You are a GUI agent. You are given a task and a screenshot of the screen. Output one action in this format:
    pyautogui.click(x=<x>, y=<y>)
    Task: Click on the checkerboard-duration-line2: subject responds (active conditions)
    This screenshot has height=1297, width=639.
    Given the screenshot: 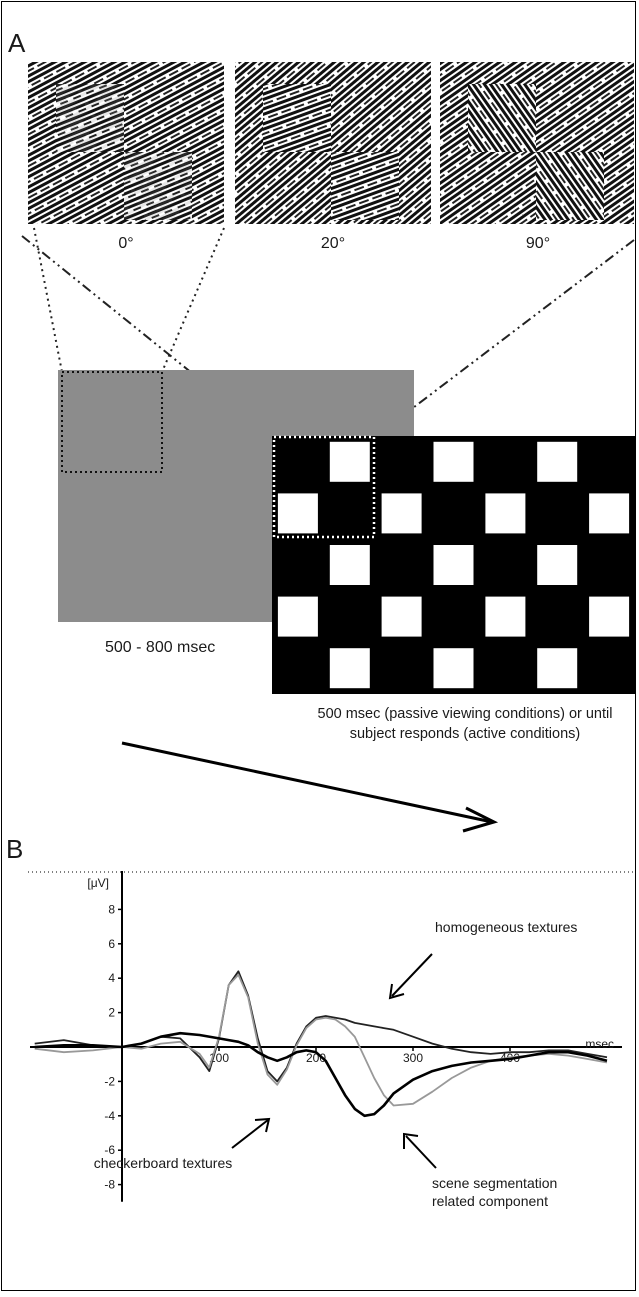 What is the action you would take?
    pyautogui.click(x=465, y=734)
    